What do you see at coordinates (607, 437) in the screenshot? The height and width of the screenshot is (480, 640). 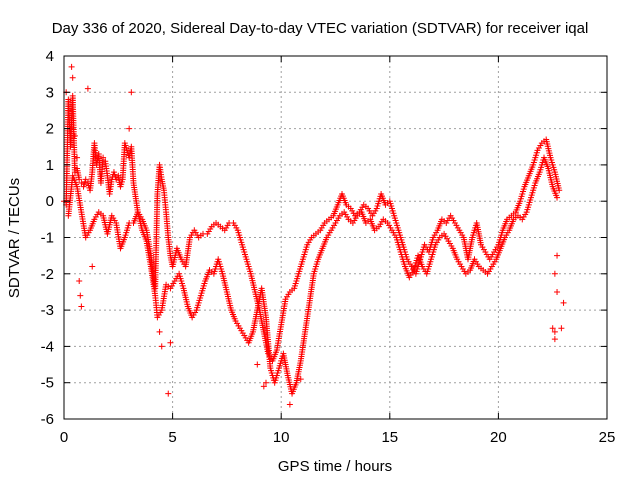 I see `x-tick-label: 25` at bounding box center [607, 437].